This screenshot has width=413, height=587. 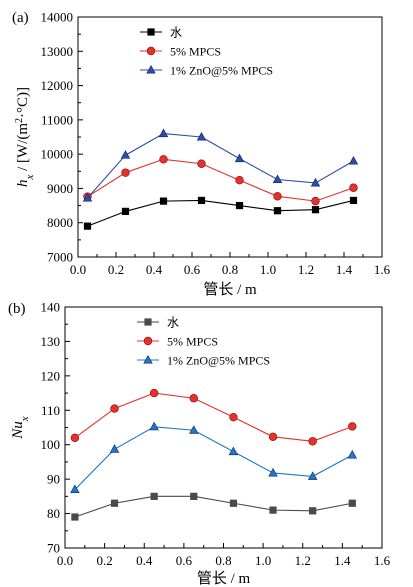 What do you see at coordinates (57, 17) in the screenshot?
I see `y-tick-label: 14000` at bounding box center [57, 17].